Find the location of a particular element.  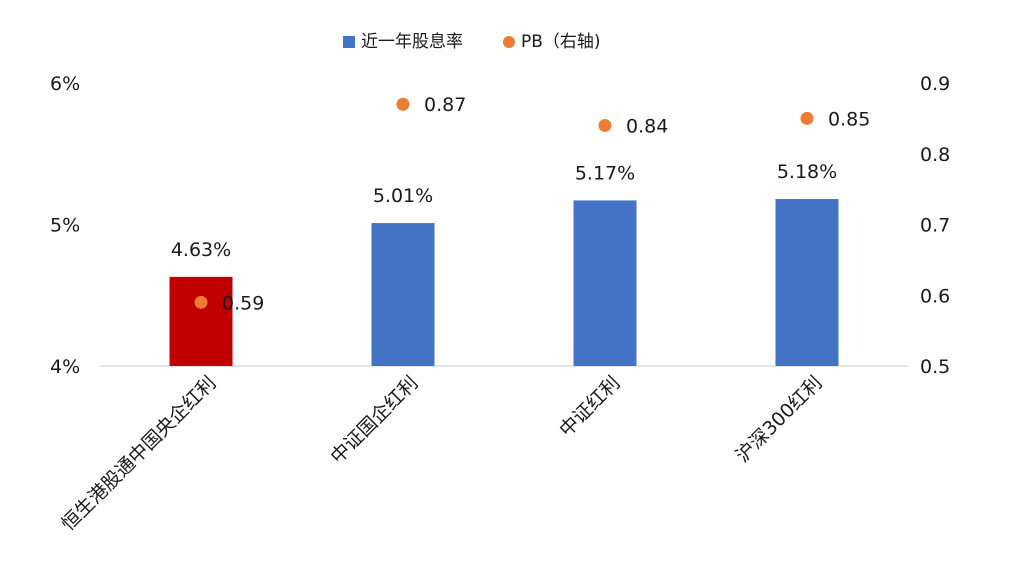

bar-value-label: 5.18% is located at coordinates (807, 172).